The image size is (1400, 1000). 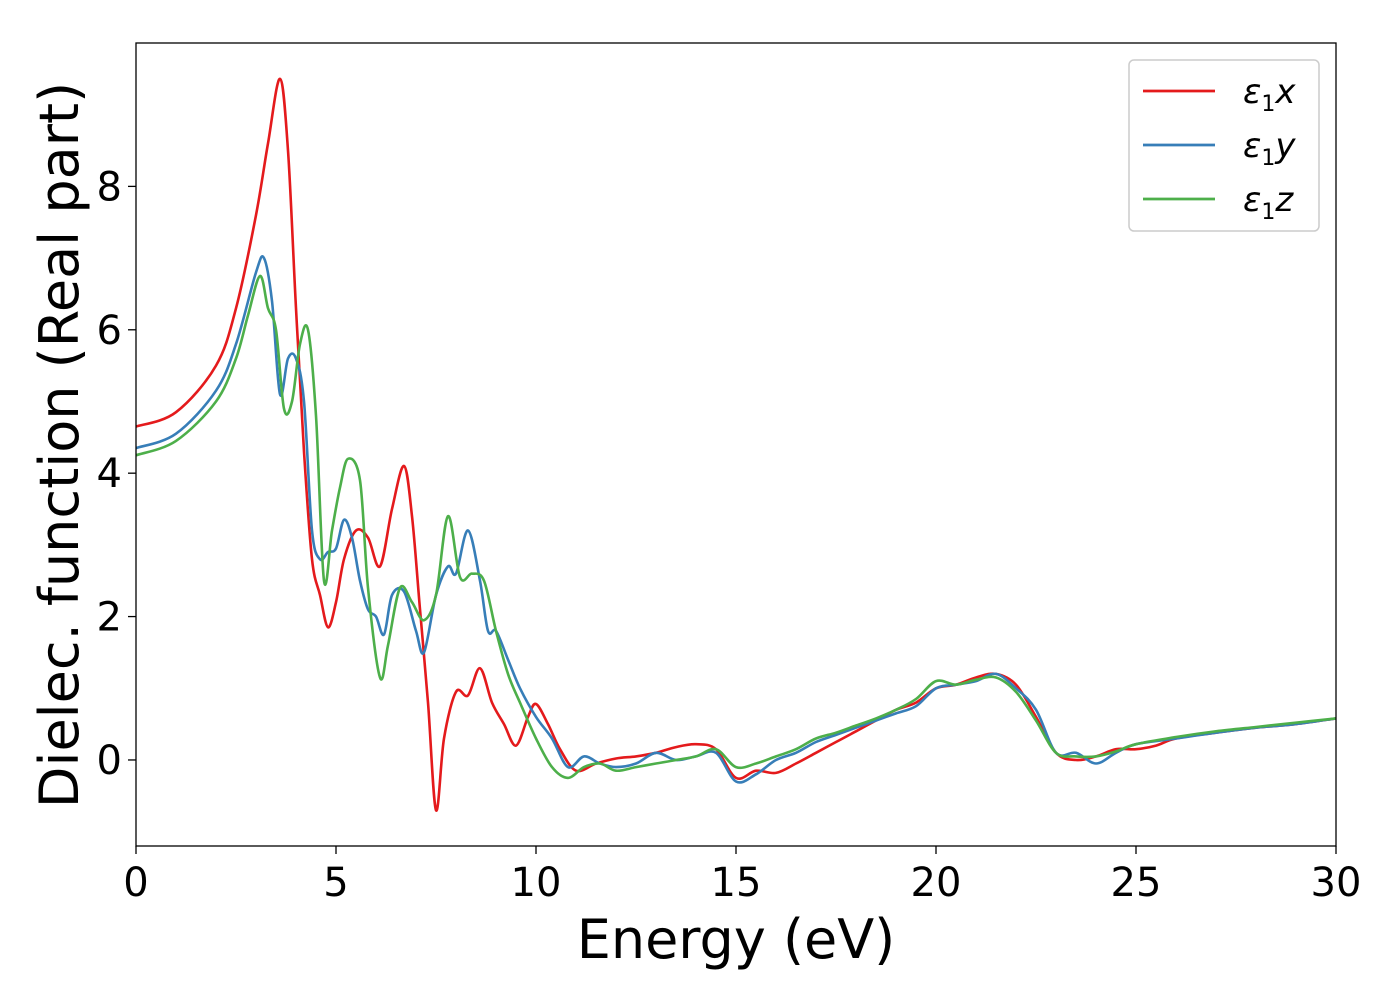 I want to click on y-tick-label: 2, so click(x=109, y=618).